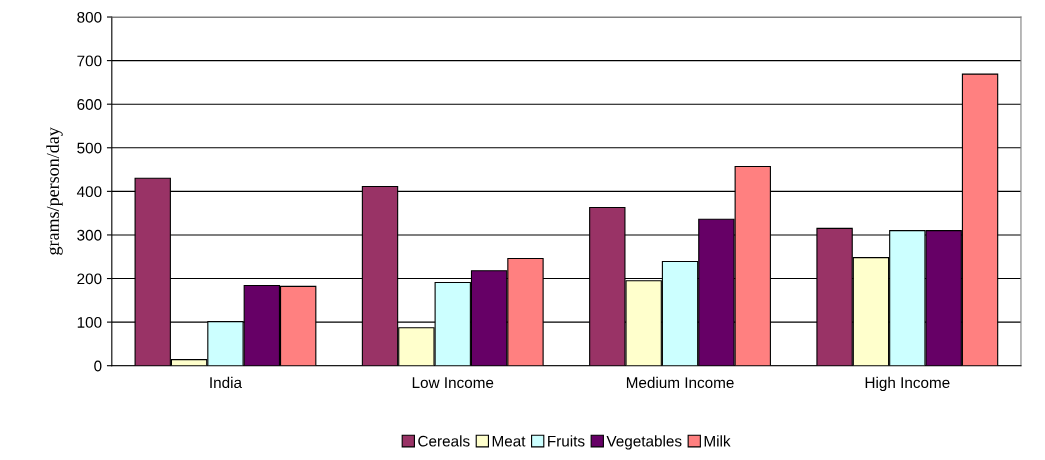 The width and height of the screenshot is (1045, 460). What do you see at coordinates (680, 382) in the screenshot?
I see `x-tick-label: Medium Income` at bounding box center [680, 382].